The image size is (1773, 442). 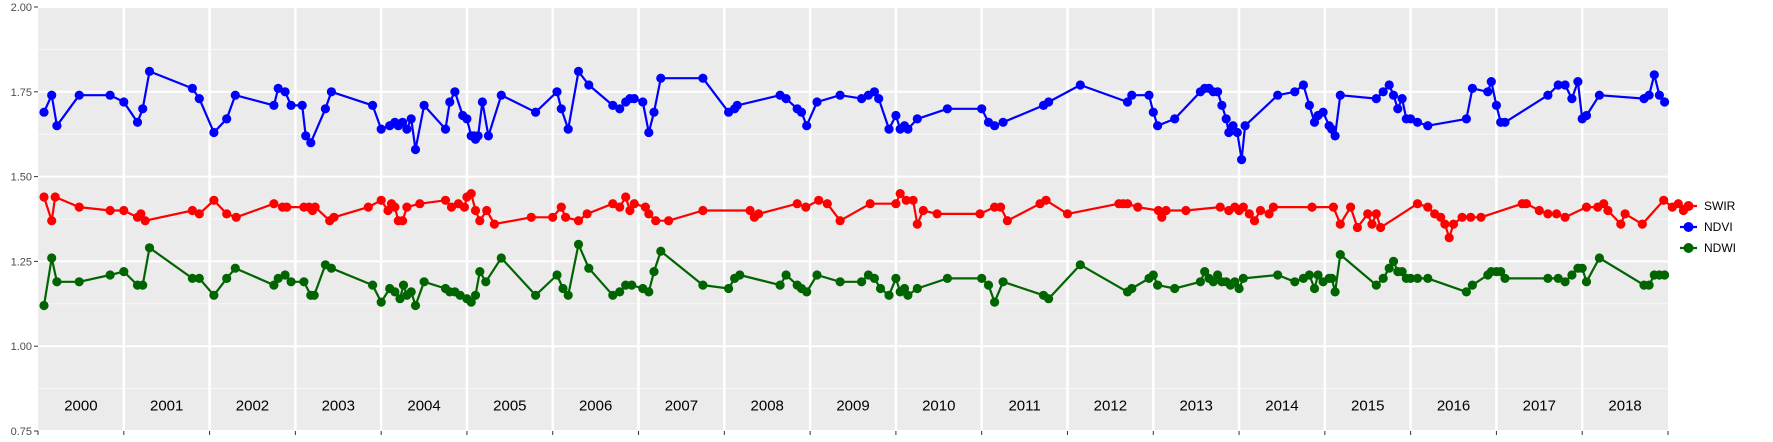 What do you see at coordinates (21, 432) in the screenshot?
I see `y-tick-label: 0.75` at bounding box center [21, 432].